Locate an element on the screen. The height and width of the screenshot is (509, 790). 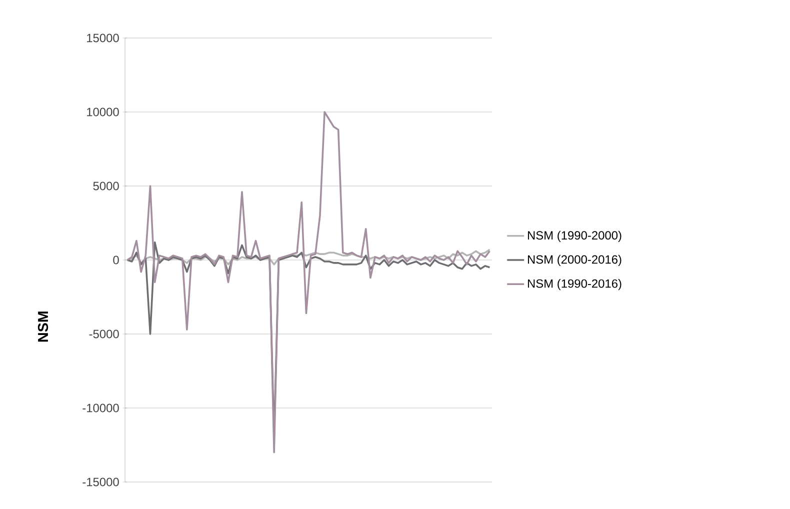
y-tick-label: 10000 is located at coordinates (103, 112).